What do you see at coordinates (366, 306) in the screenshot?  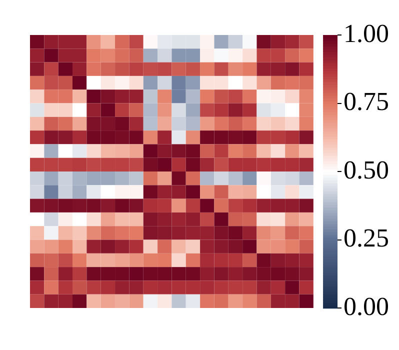 I see `color-bar-label: 0.00` at bounding box center [366, 306].